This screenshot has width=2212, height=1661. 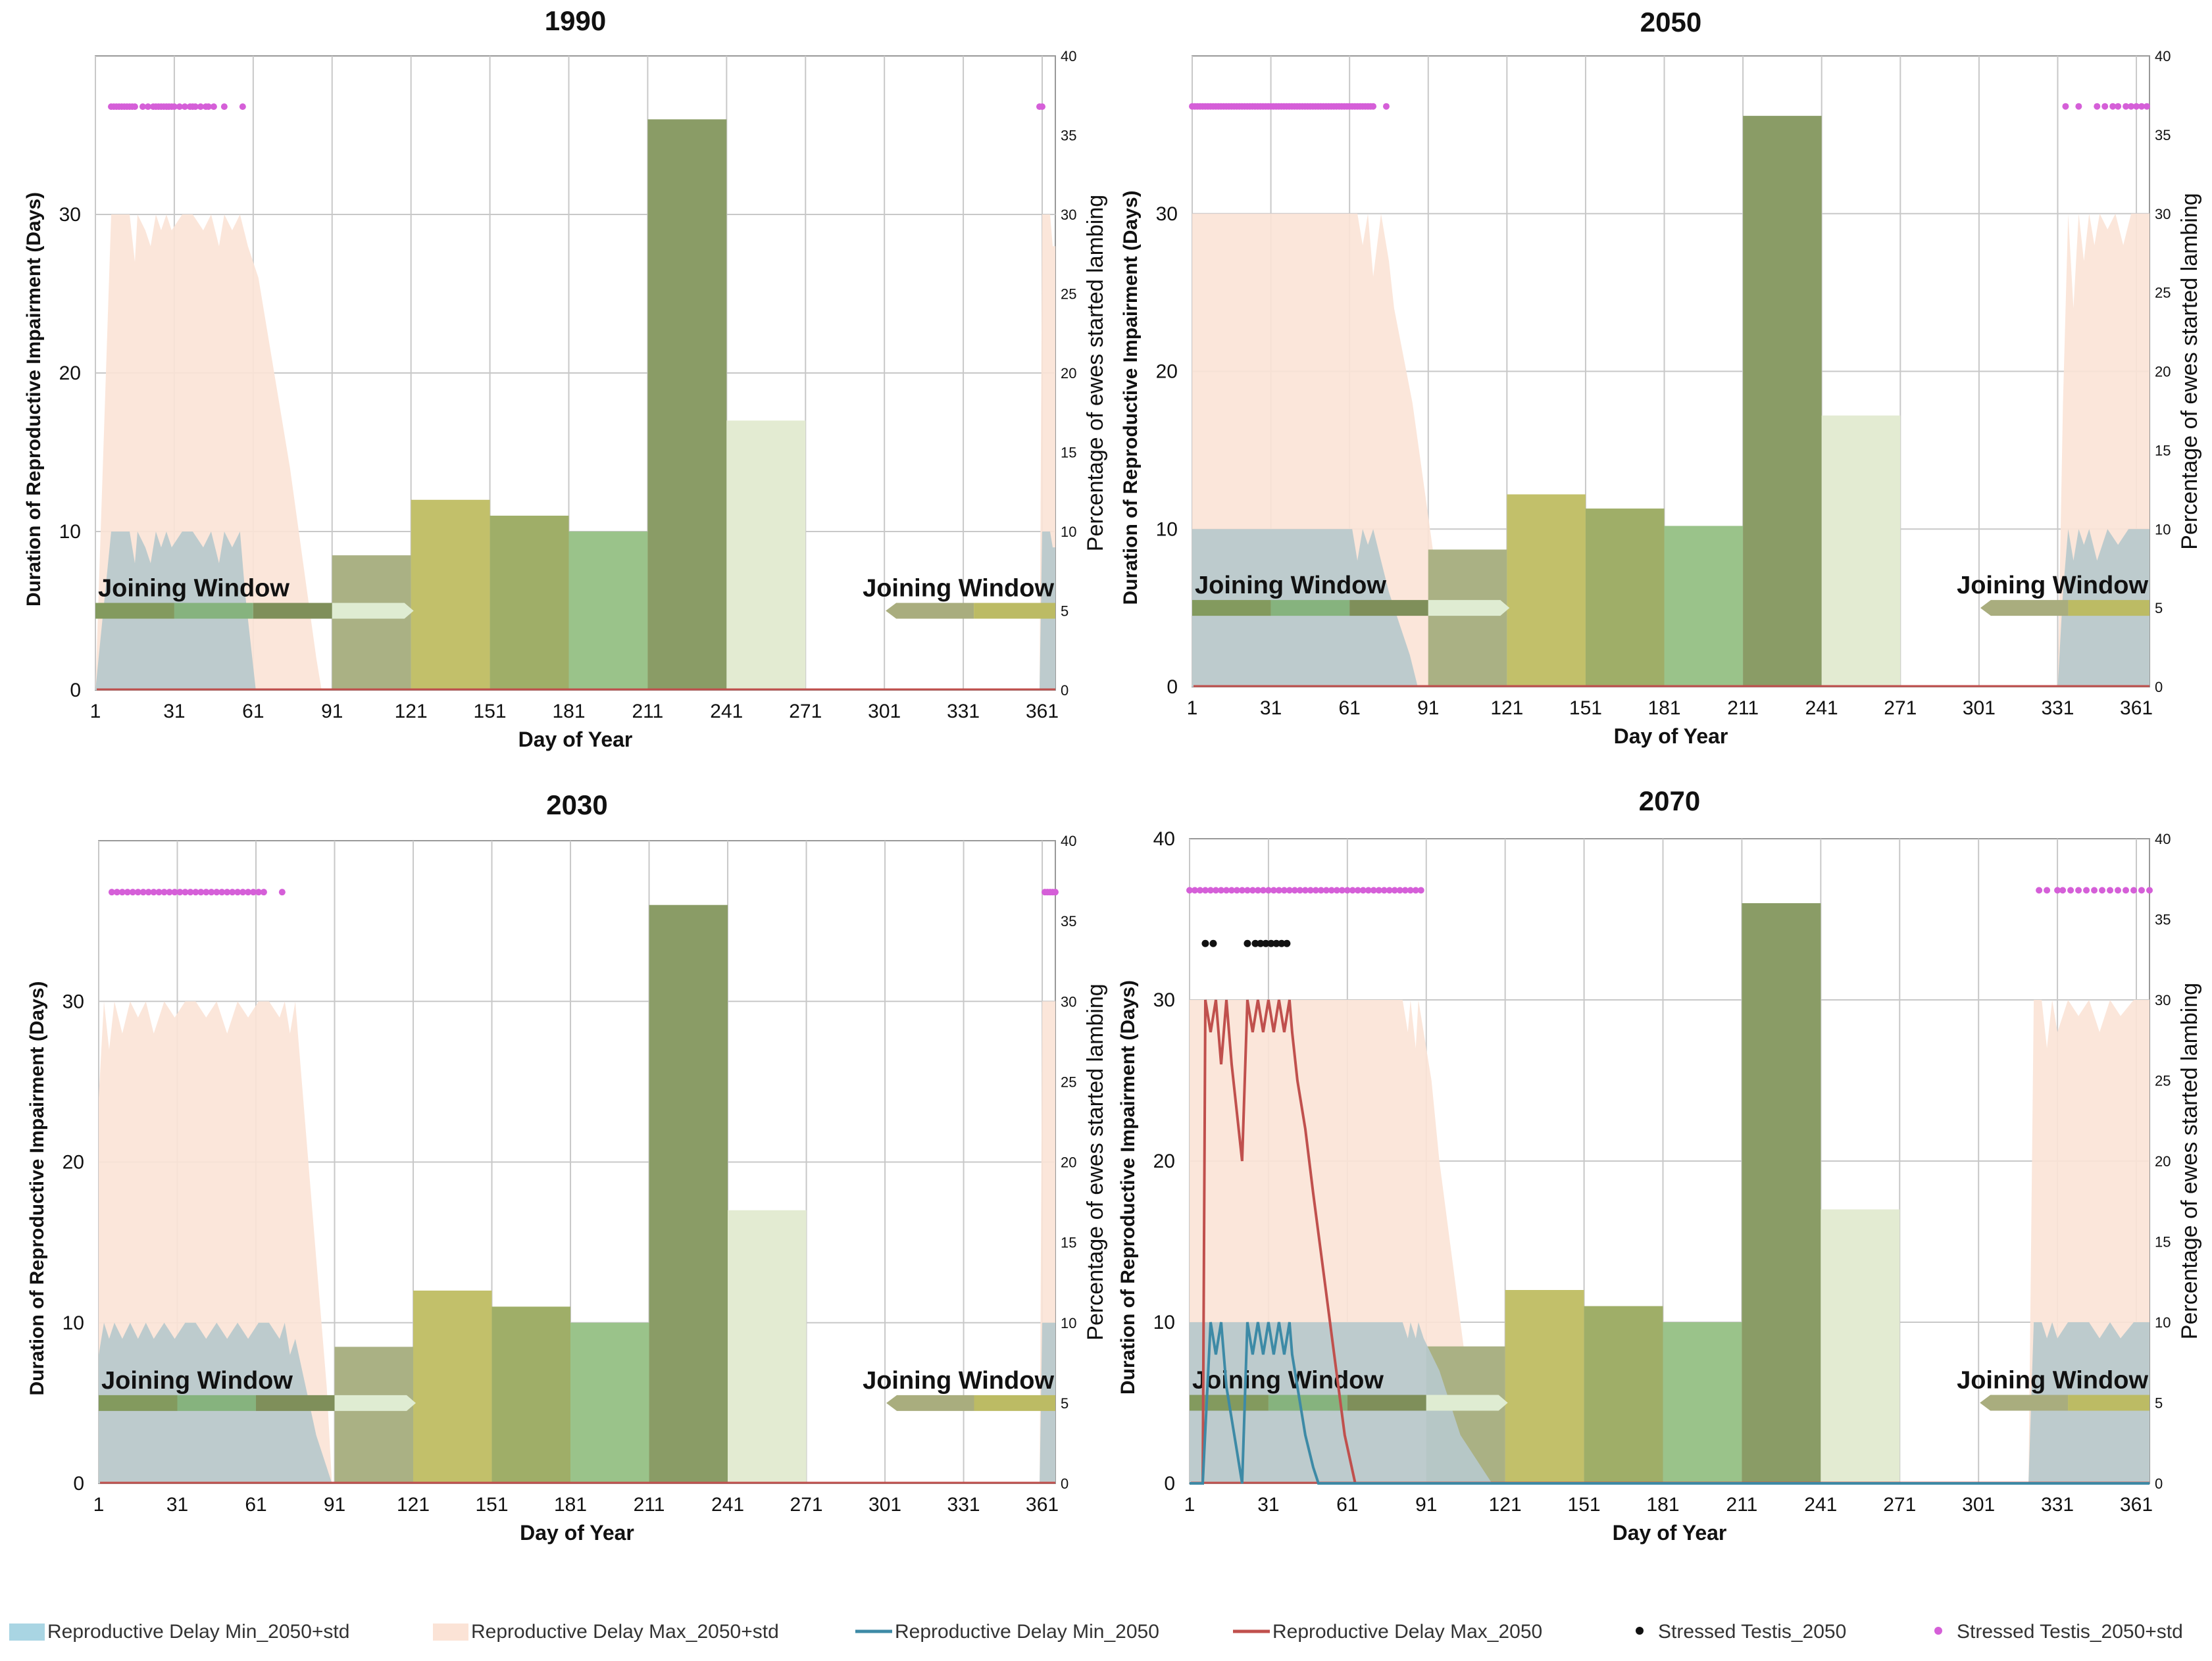 I want to click on x-tick-label: 271, so click(x=1900, y=708).